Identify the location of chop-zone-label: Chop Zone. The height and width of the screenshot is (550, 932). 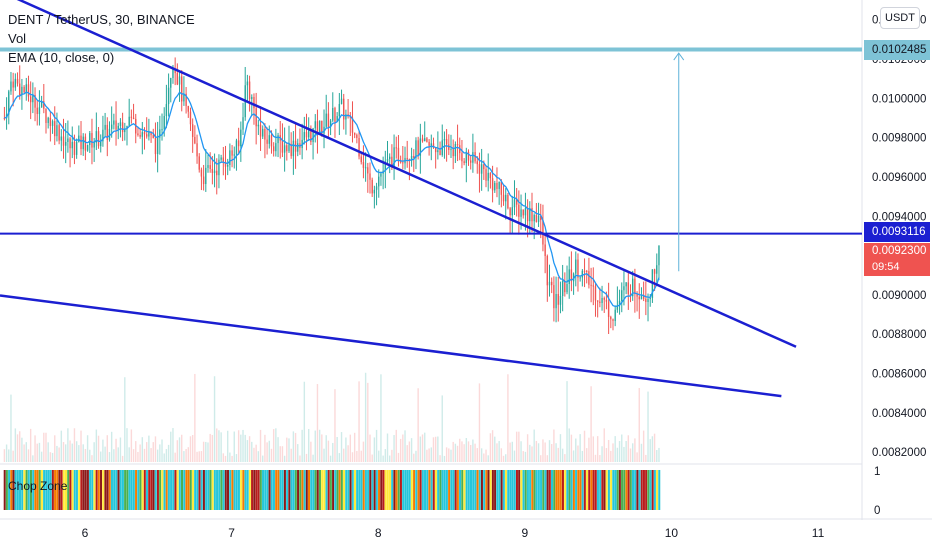
(38, 486).